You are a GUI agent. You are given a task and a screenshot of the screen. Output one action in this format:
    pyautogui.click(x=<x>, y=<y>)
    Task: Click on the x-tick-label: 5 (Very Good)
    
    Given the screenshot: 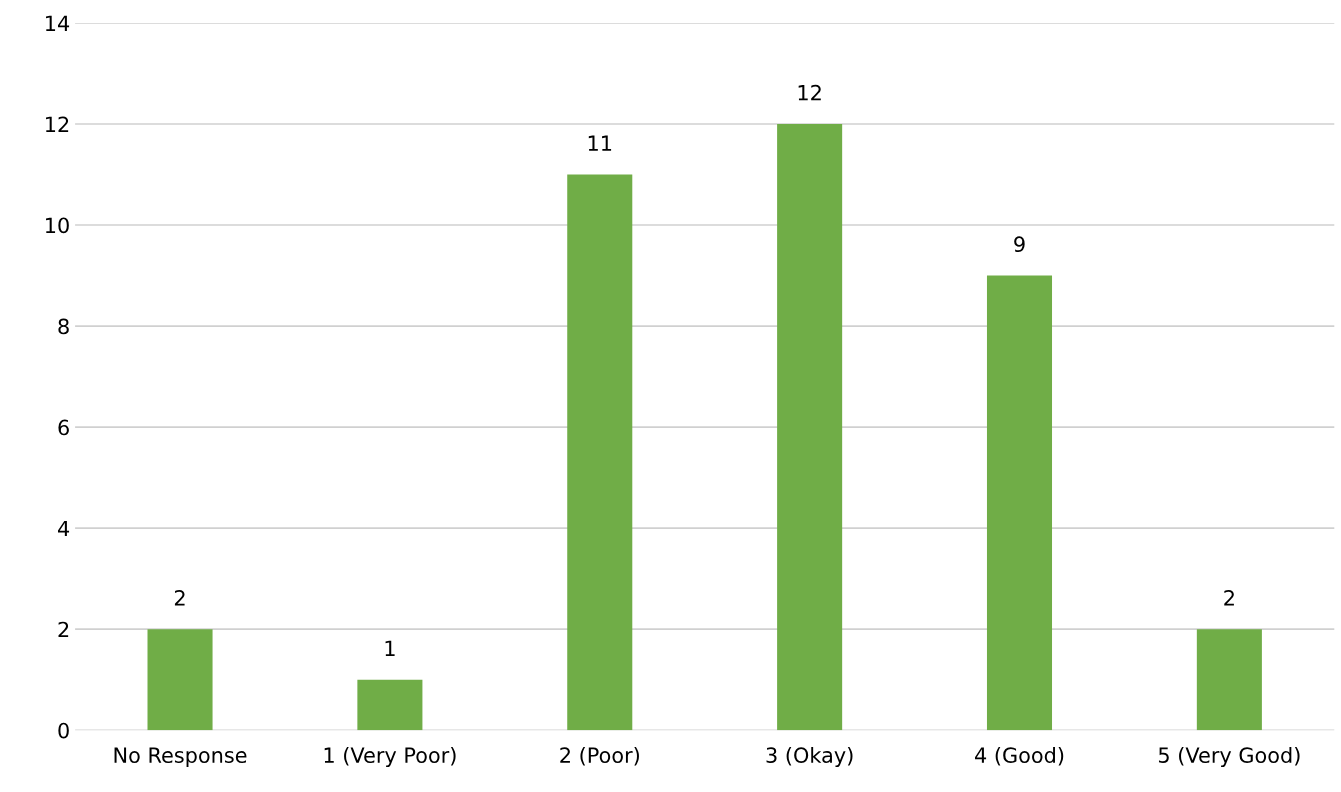 What is the action you would take?
    pyautogui.click(x=1229, y=757)
    